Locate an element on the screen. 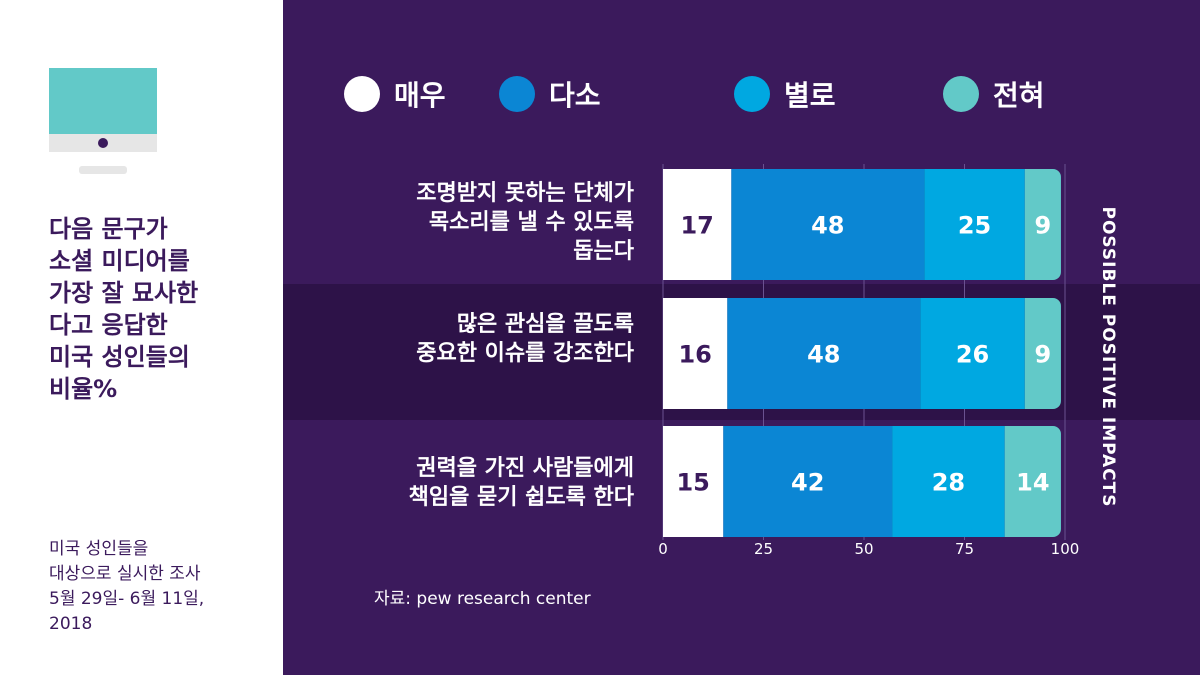 This screenshot has height=675, width=1200. data-label: 15 is located at coordinates (692, 483).